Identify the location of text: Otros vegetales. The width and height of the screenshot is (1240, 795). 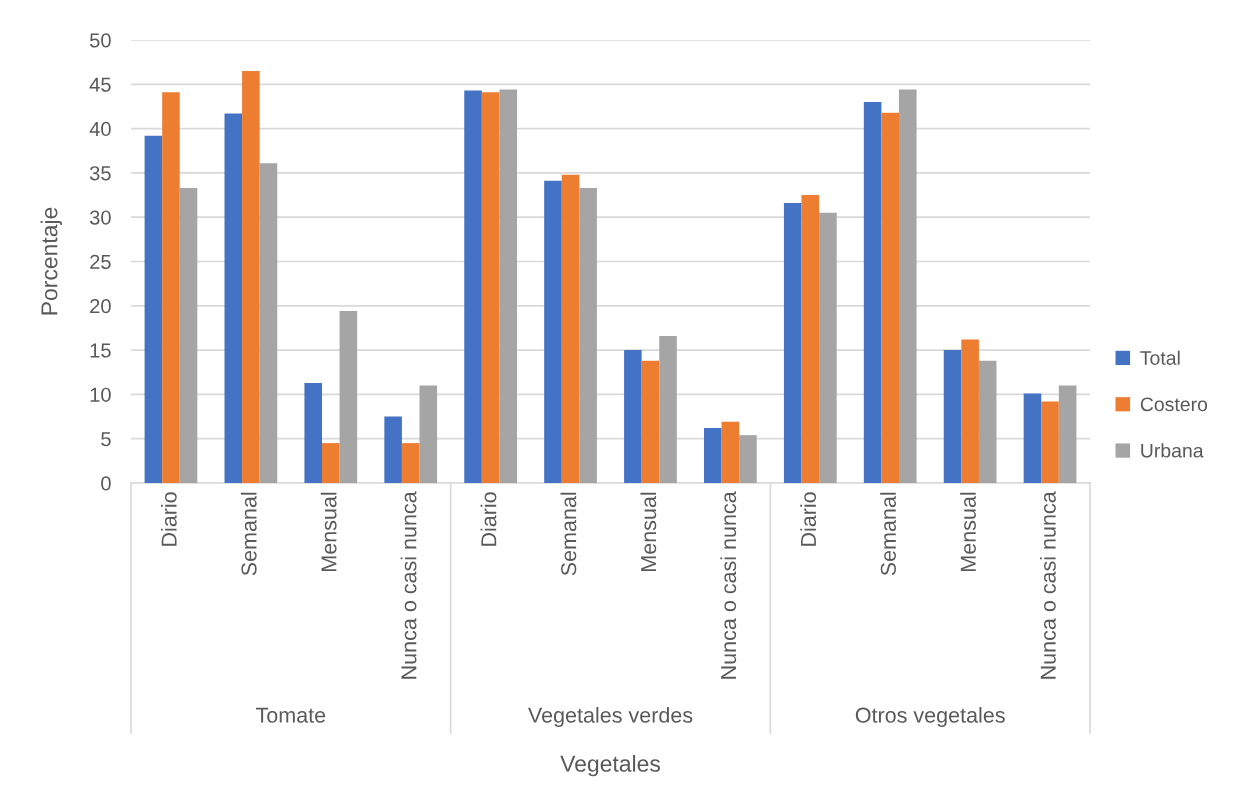
(930, 717).